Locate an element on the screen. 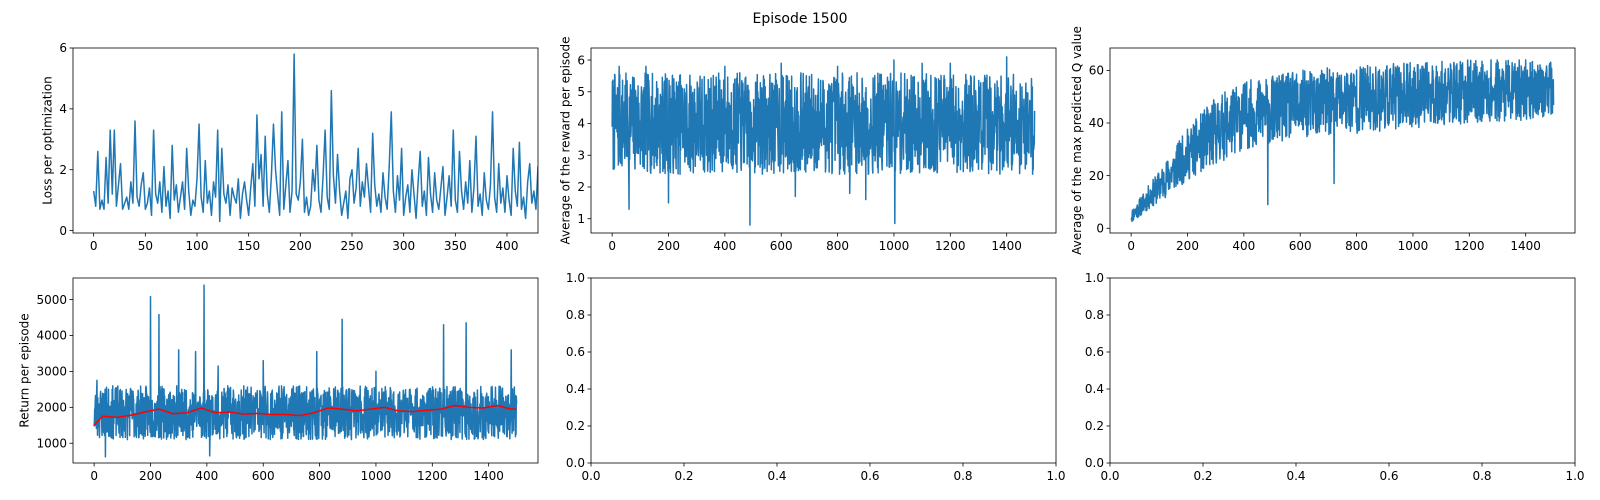 The image size is (1600, 500). y-axis-label: Average of the max predicted Q value is located at coordinates (1077, 140).